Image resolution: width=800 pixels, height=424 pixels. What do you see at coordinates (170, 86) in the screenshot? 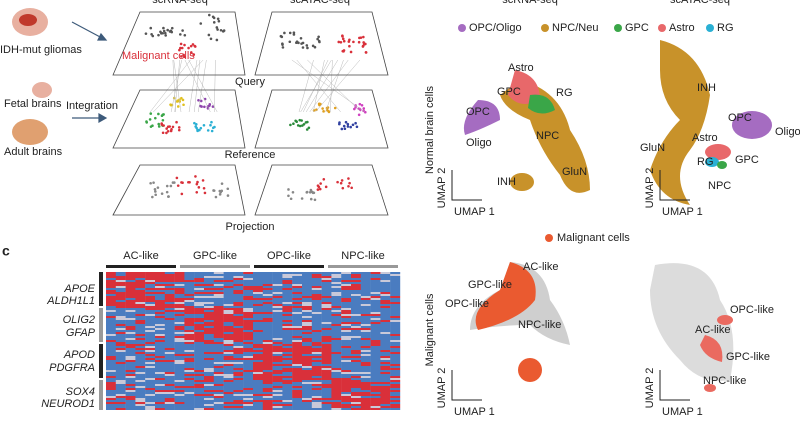
I see `link` at bounding box center [170, 86].